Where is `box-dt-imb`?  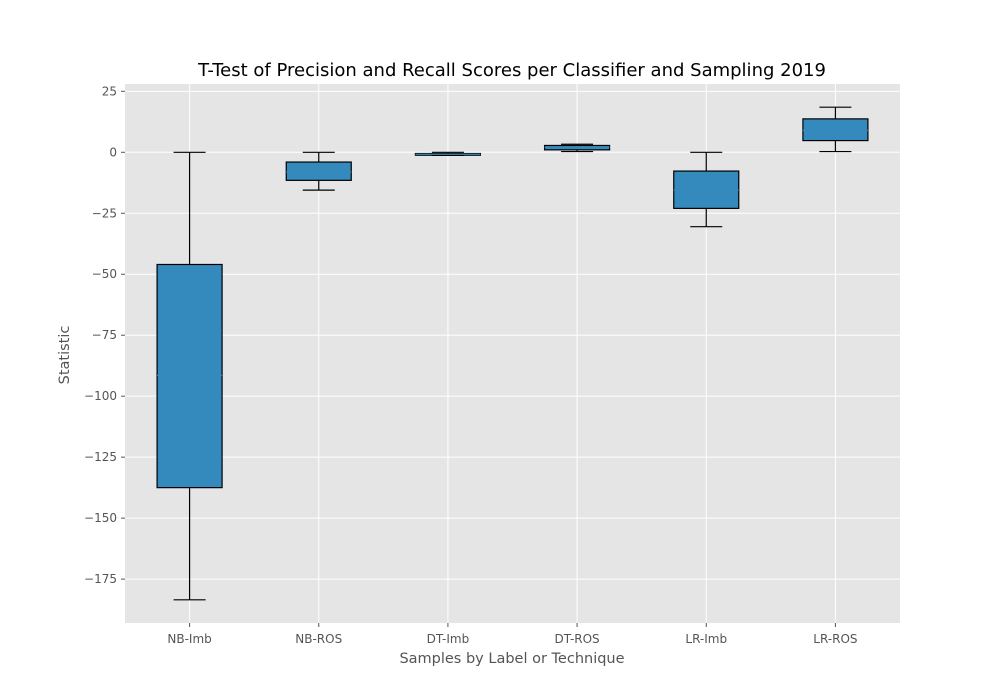
box-dt-imb is located at coordinates (448, 154).